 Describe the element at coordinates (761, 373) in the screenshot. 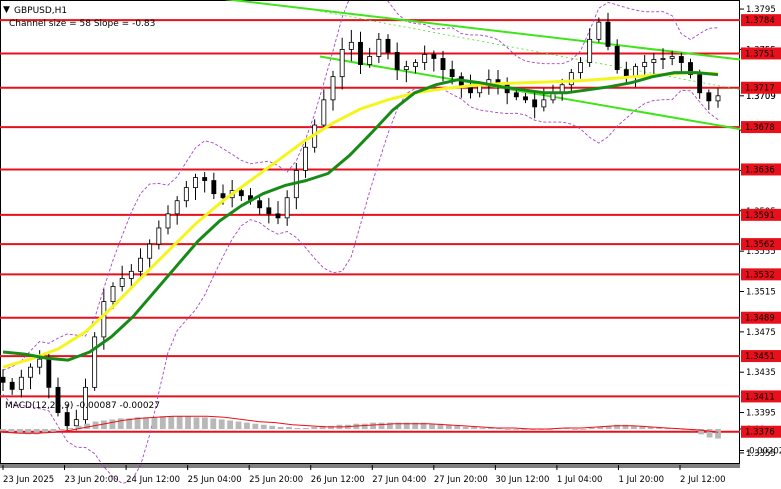

I see `price-tick-label: 1.3435` at that location.